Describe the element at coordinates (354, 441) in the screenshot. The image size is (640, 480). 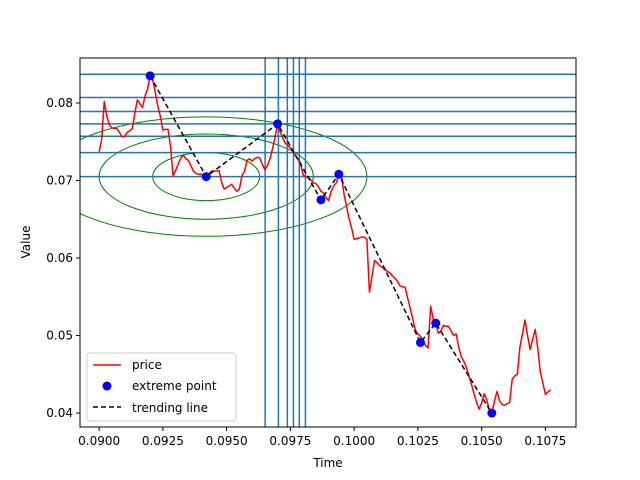
I see `x-tick-label-5: 0.1000` at that location.